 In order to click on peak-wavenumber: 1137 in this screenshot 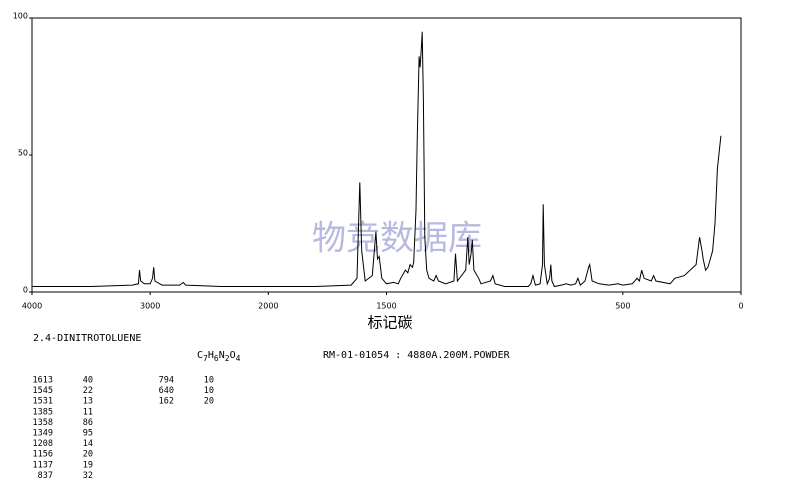, I will do `click(43, 465)`.